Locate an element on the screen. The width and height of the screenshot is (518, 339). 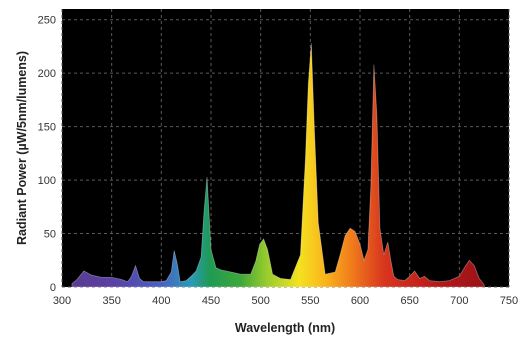
y-tick-label: 200 is located at coordinates (47, 74).